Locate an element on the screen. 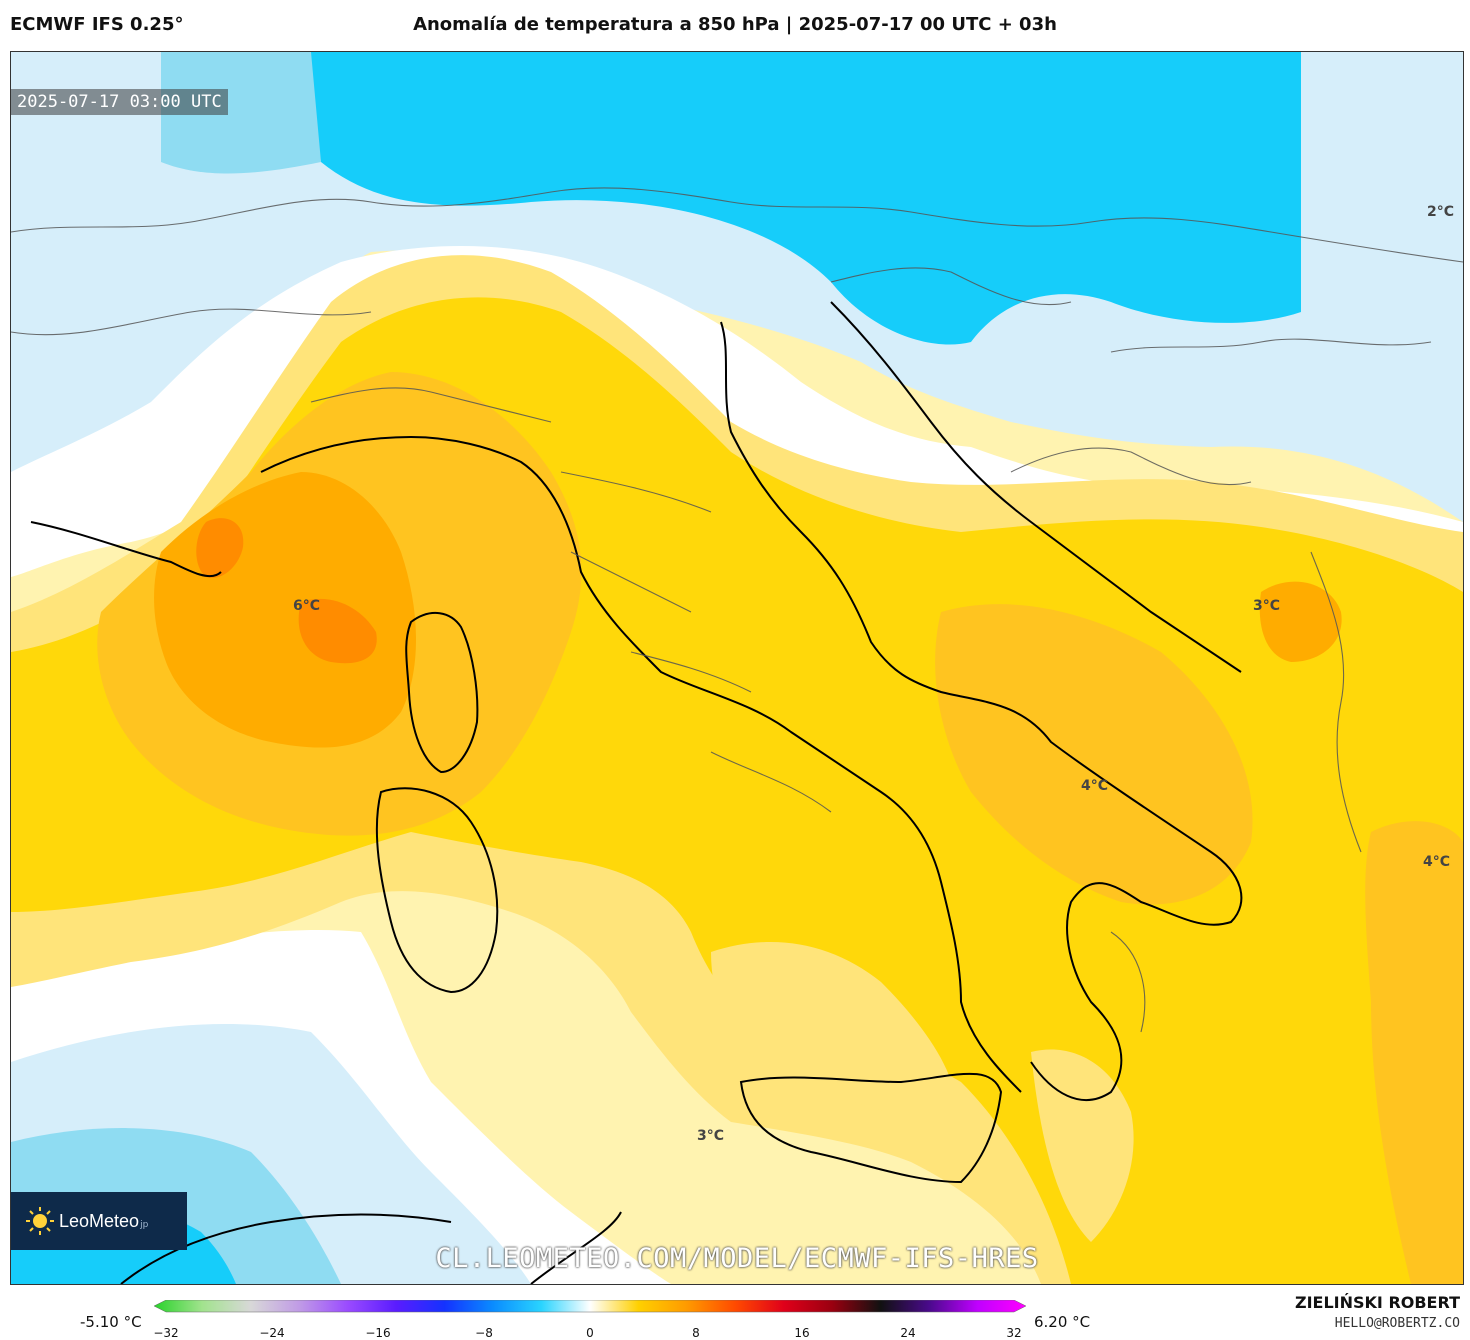 Image resolution: width=1470 pixels, height=1340 pixels. colorbar-tick-label: 32 is located at coordinates (1014, 1333).